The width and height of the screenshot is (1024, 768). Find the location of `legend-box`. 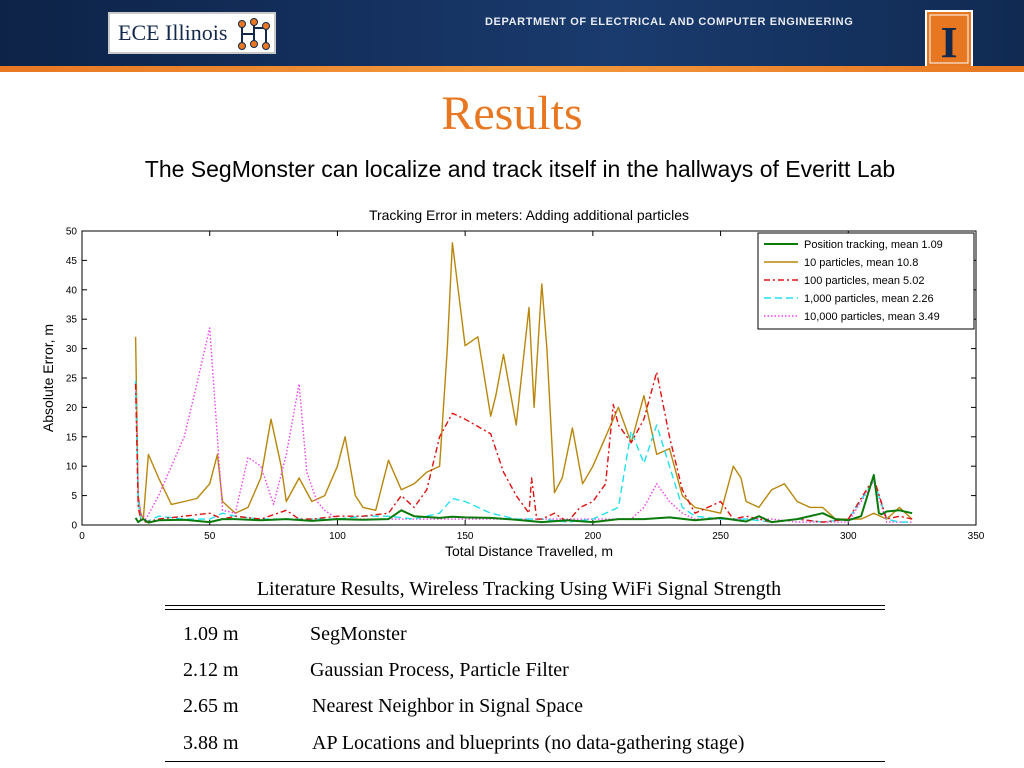

legend-box is located at coordinates (866, 281).